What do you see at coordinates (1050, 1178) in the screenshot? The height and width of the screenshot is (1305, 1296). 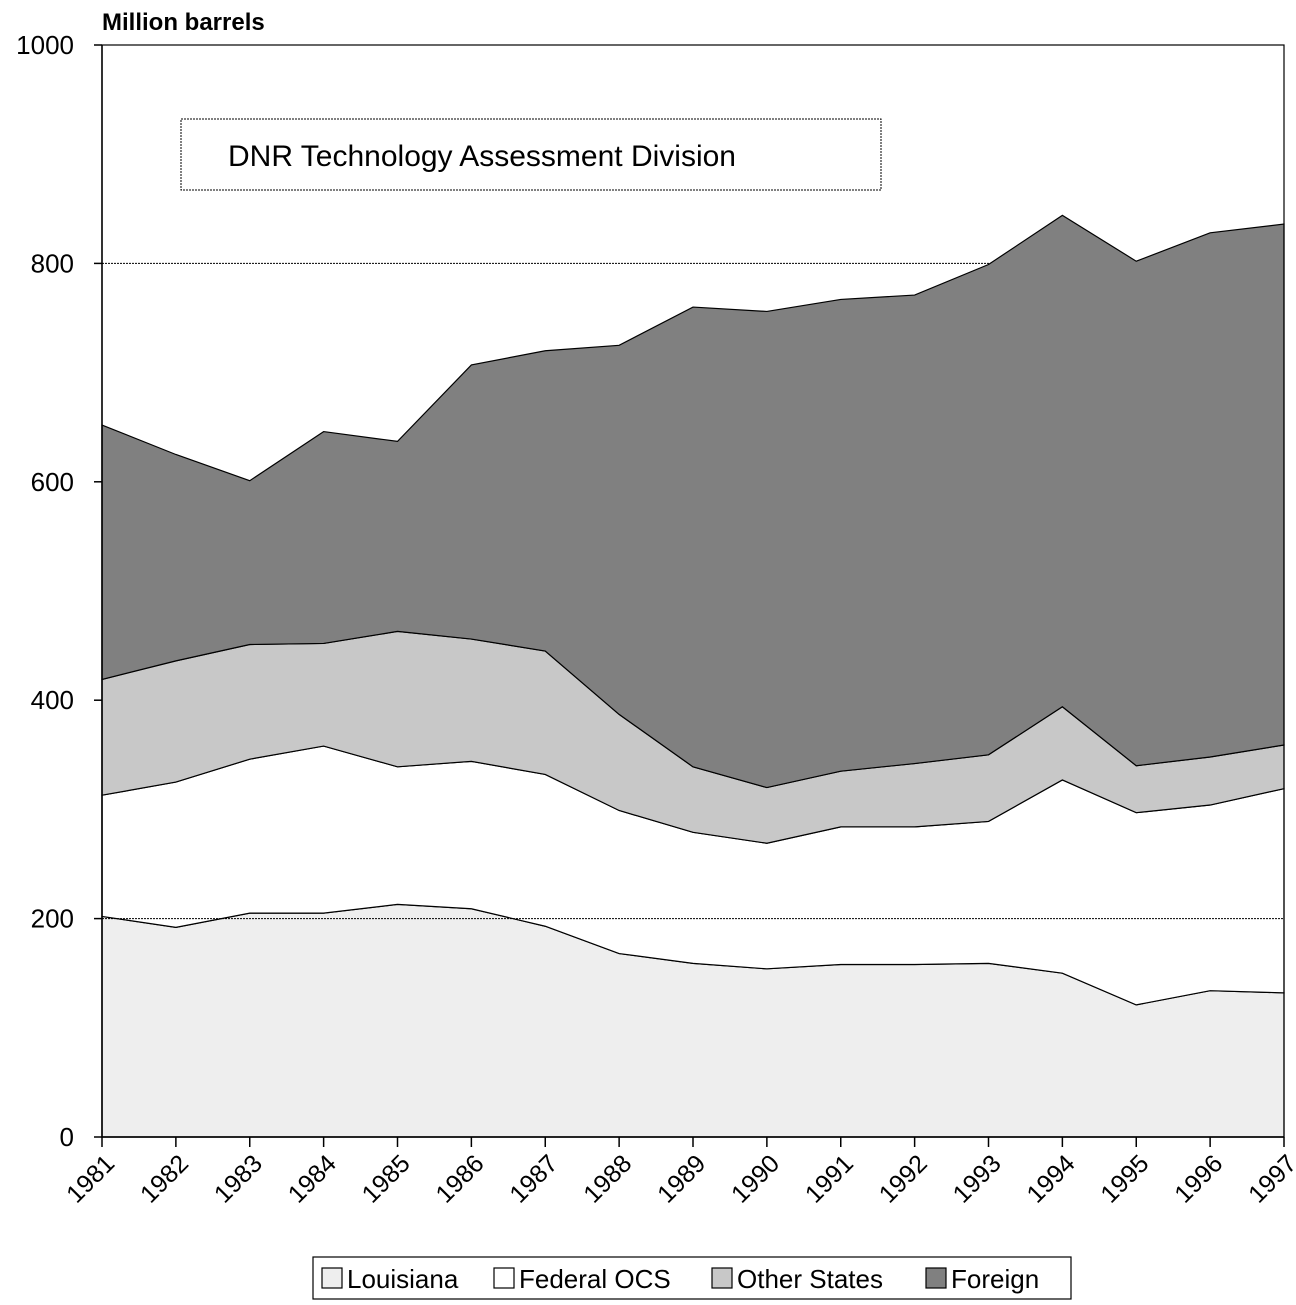 I see `x-tick-label: 1994` at bounding box center [1050, 1178].